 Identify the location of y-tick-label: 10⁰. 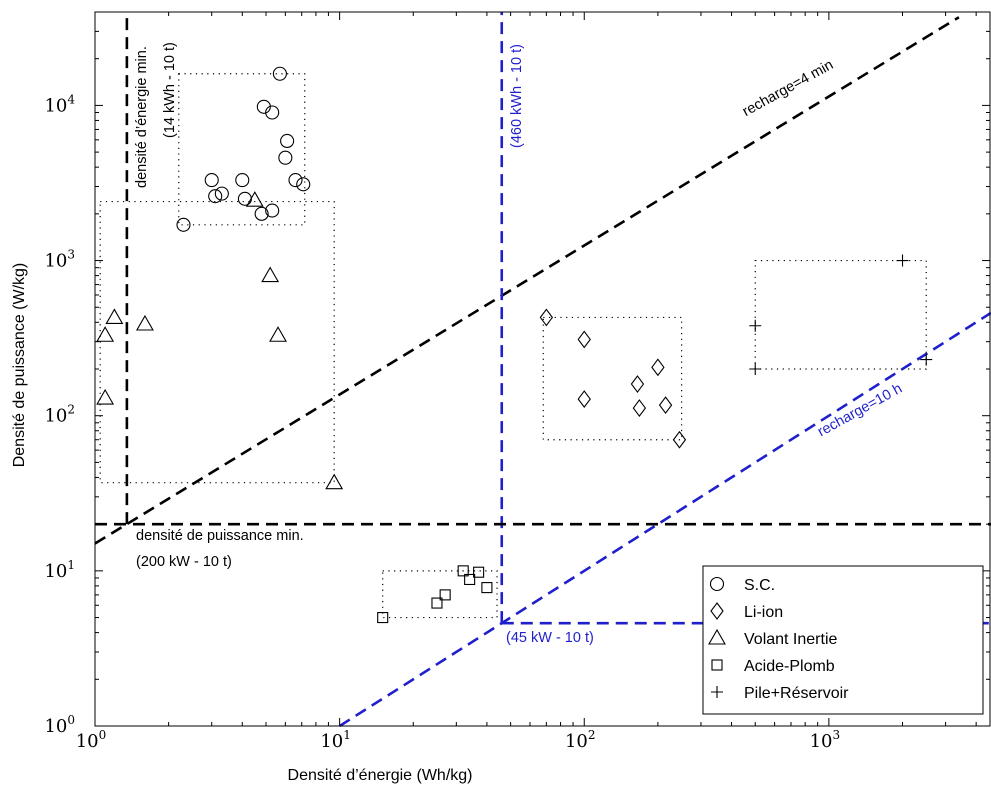
(59, 725).